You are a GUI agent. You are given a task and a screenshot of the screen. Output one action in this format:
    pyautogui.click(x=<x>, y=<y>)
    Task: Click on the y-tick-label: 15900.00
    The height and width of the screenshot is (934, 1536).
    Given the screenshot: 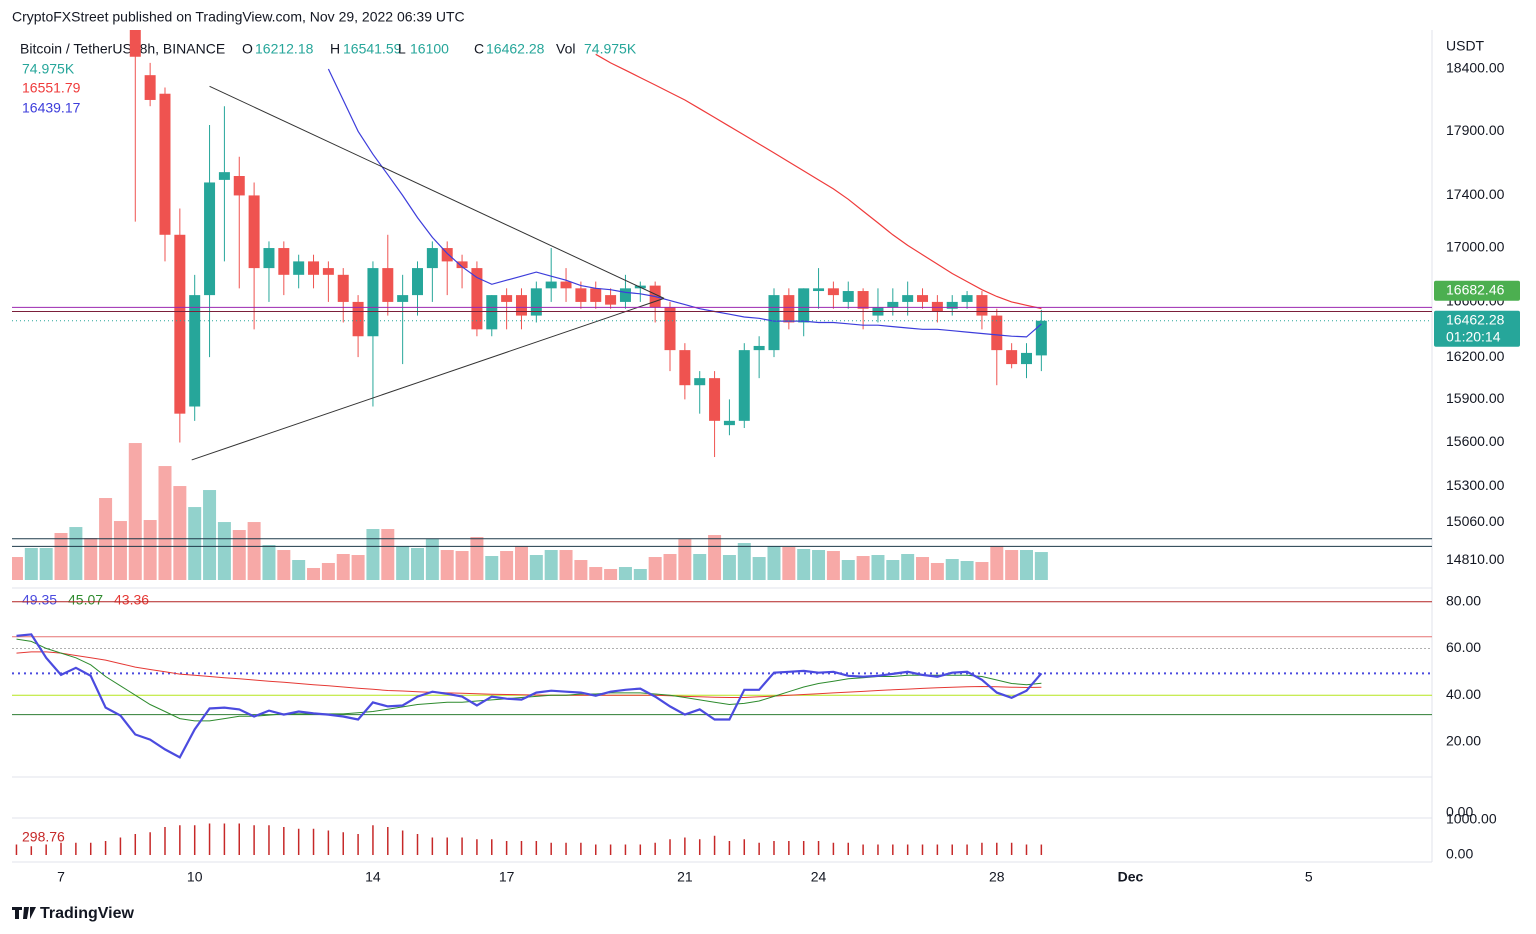 What is the action you would take?
    pyautogui.click(x=1475, y=398)
    